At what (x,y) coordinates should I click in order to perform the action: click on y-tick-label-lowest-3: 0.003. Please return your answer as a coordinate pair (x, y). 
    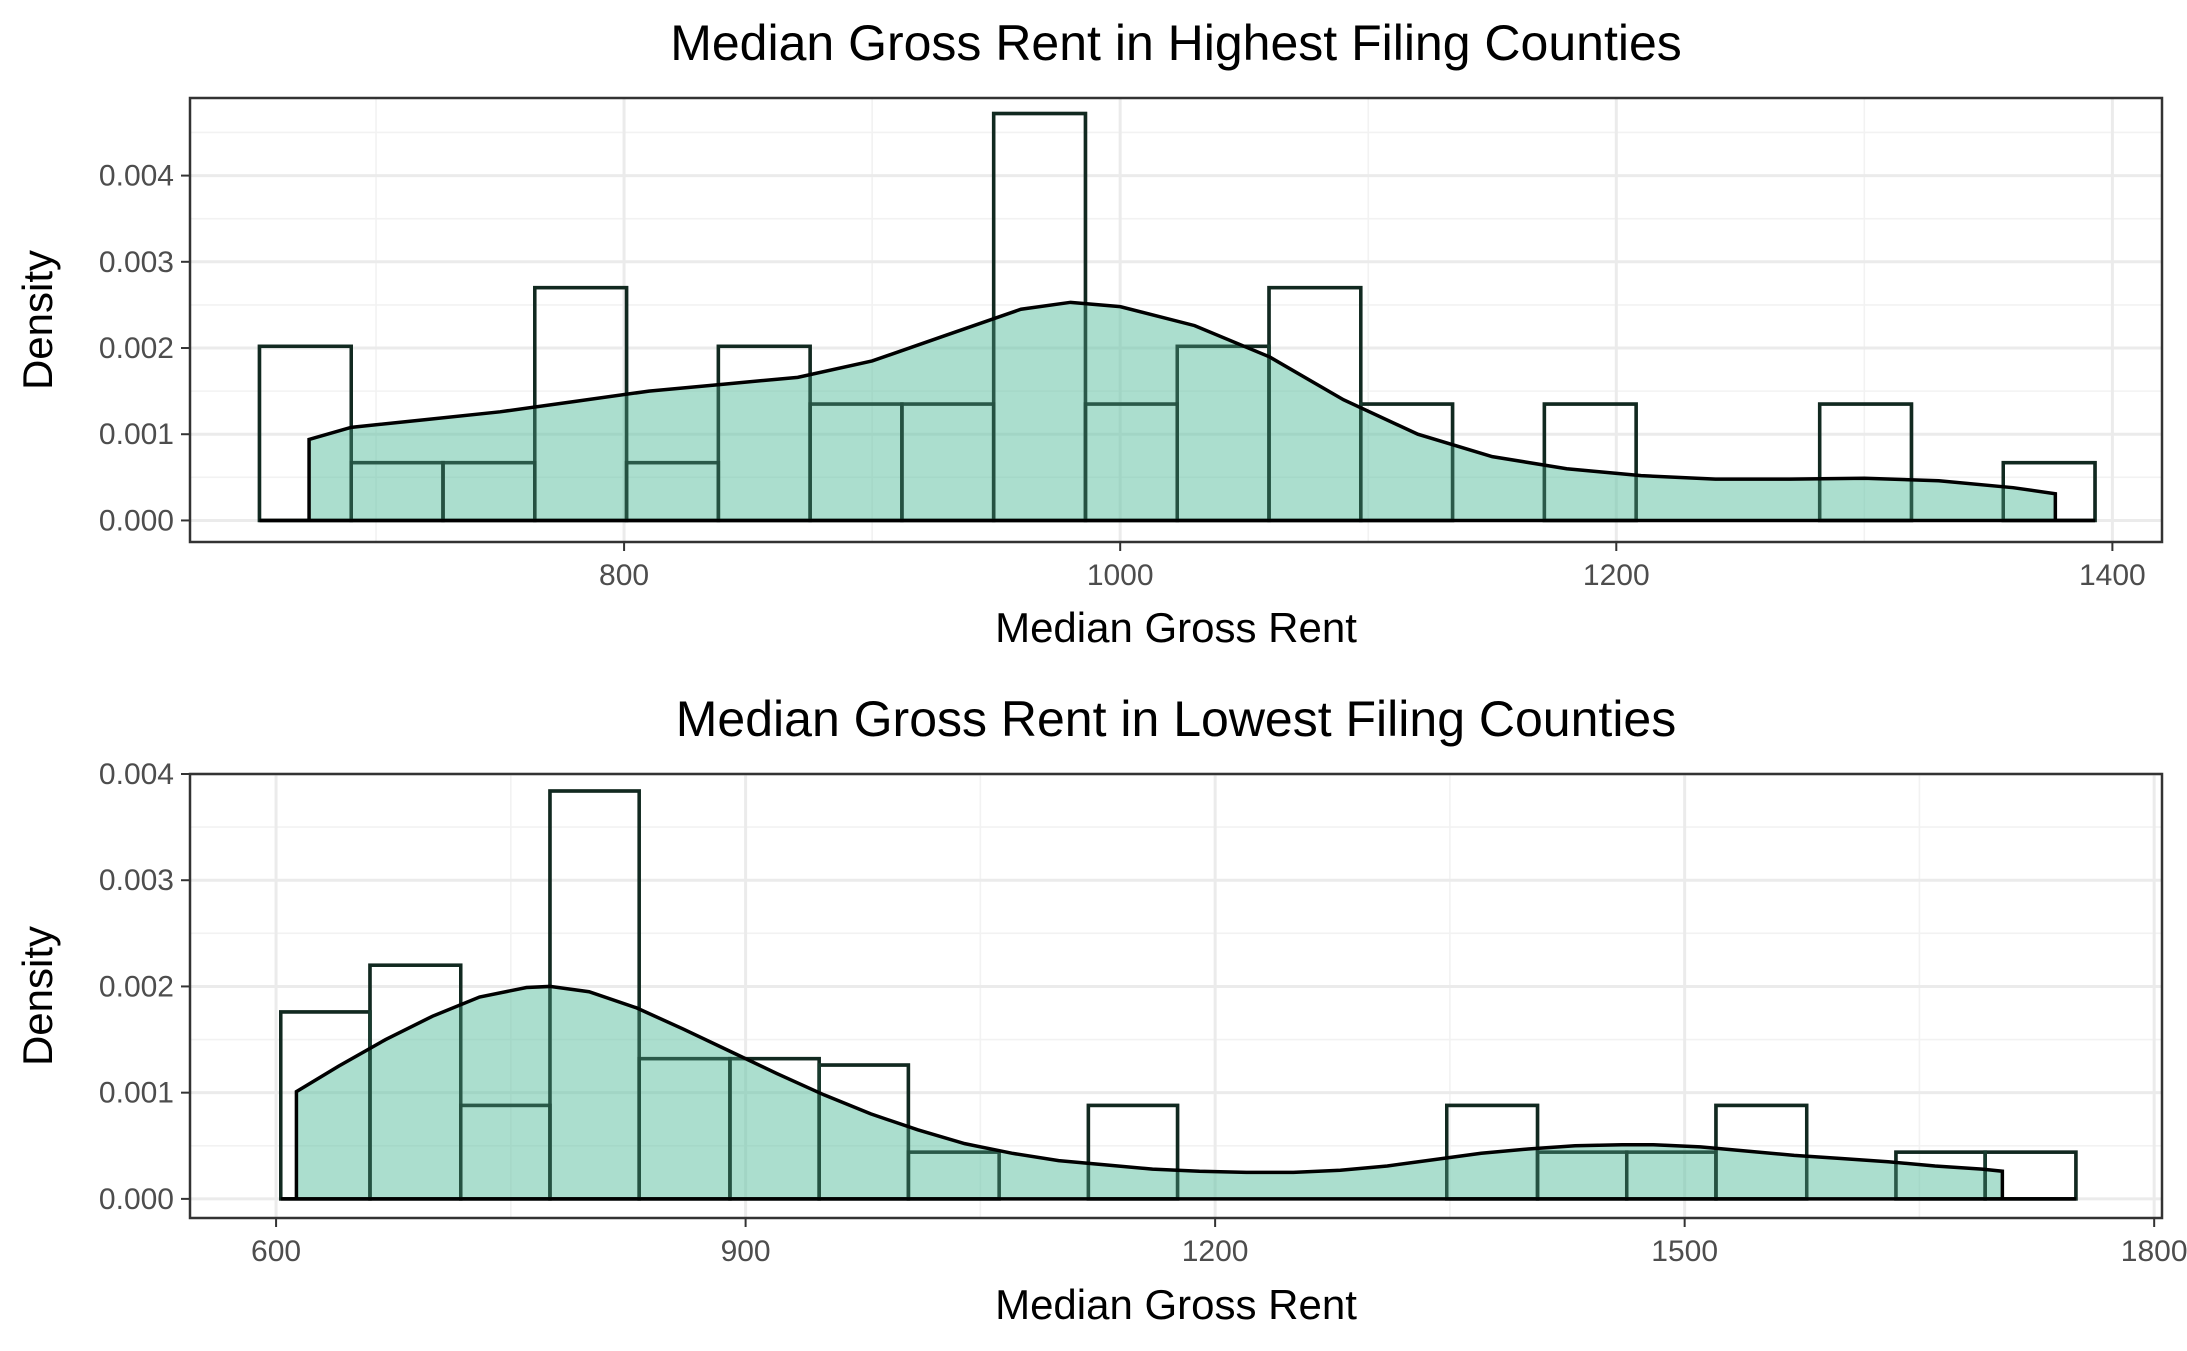
    Looking at the image, I should click on (136, 880).